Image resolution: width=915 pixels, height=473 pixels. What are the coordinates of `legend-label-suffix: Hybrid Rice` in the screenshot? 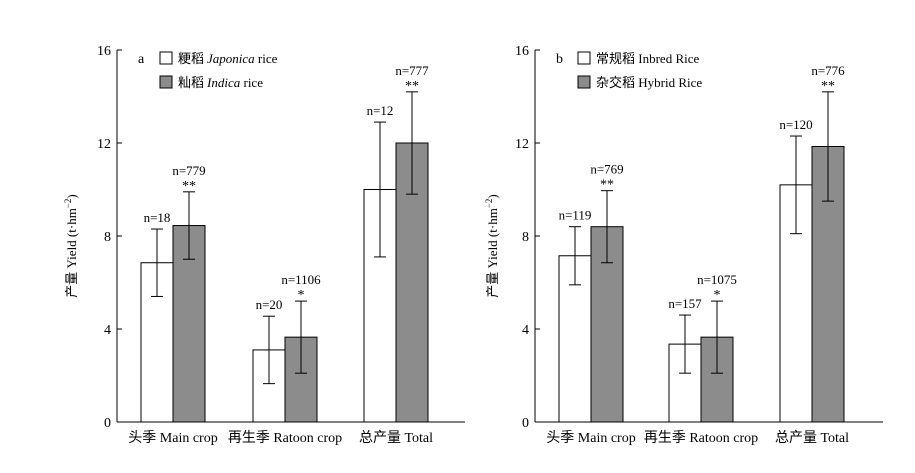 It's located at (668, 82).